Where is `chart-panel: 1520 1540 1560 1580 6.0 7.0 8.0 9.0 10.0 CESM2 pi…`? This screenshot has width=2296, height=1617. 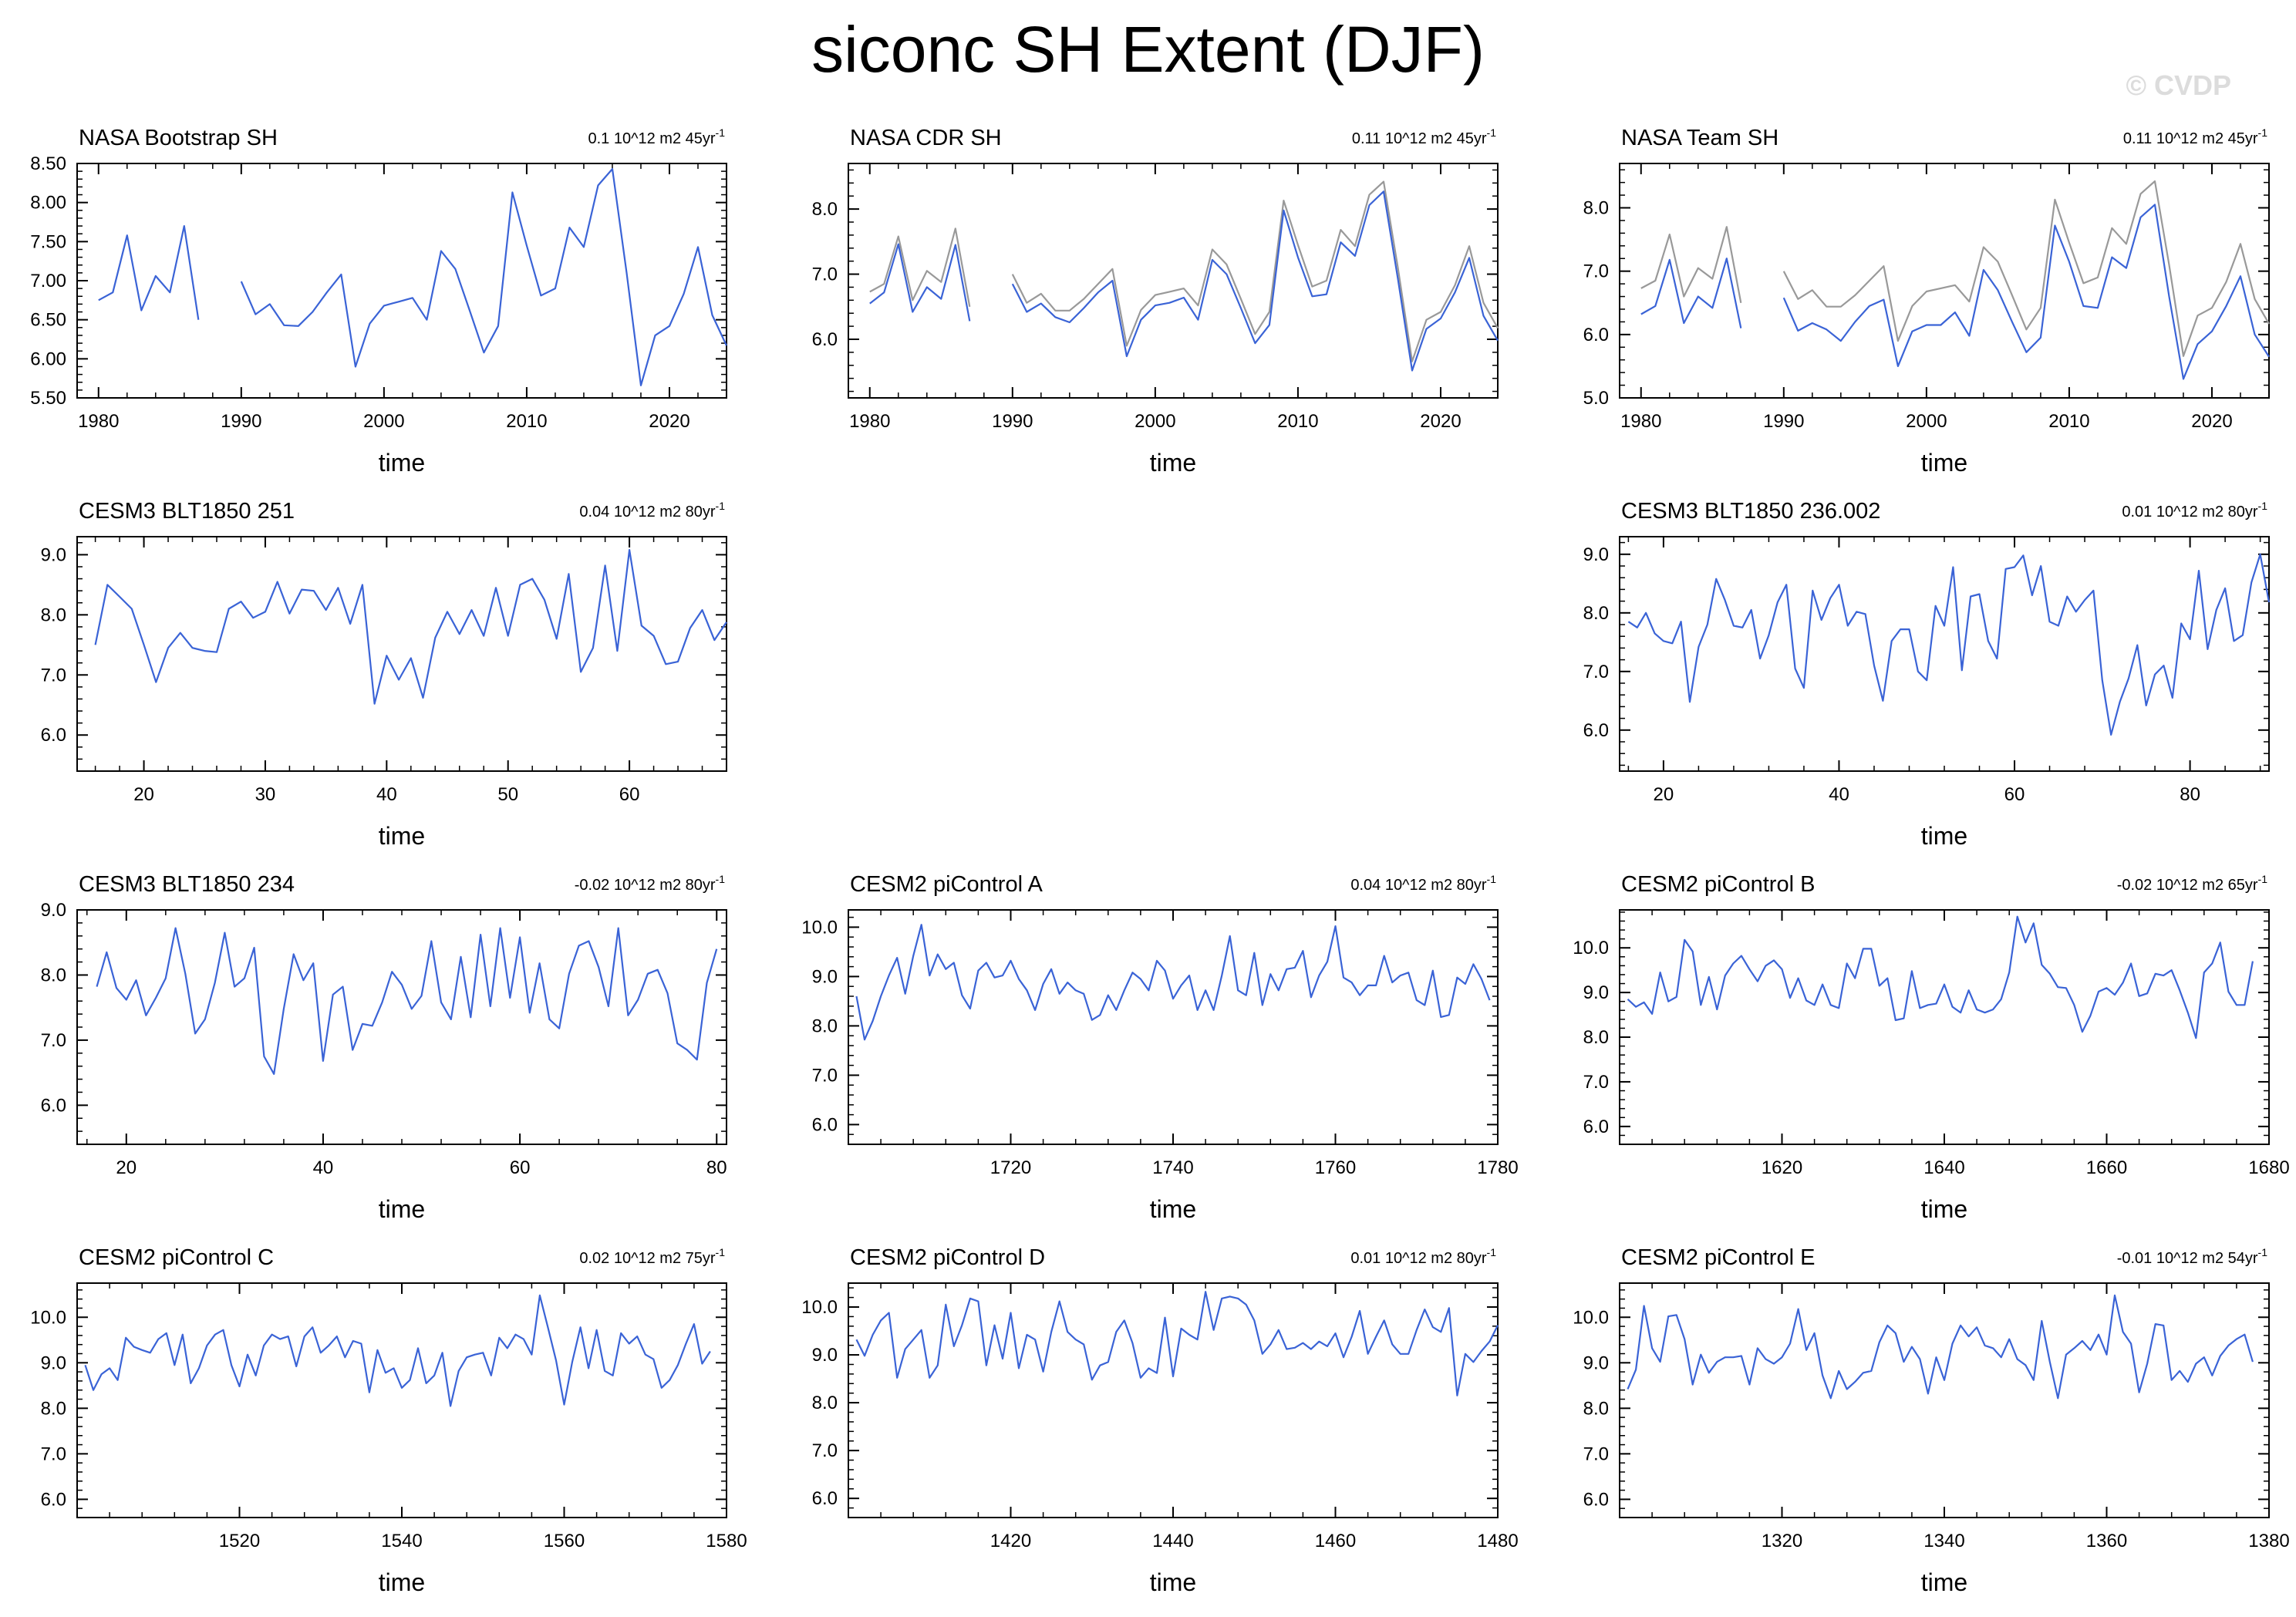 chart-panel: 1520 1540 1560 1580 6.0 7.0 8.0 9.0 10.0 CESM2 pi… is located at coordinates (388, 1420).